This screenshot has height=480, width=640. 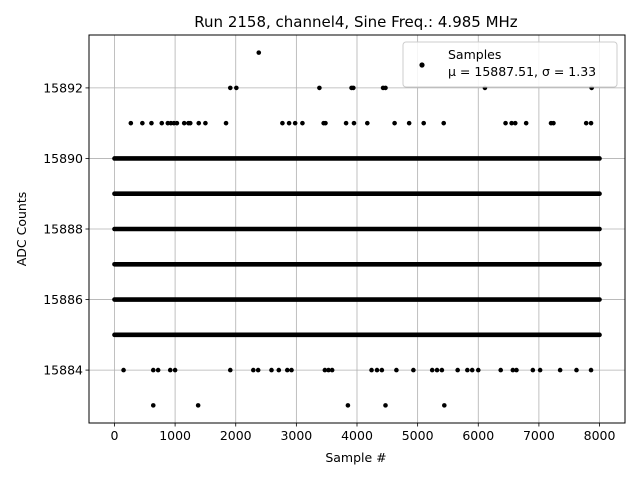 I want to click on x-axis-label: Sample #, so click(x=355, y=457).